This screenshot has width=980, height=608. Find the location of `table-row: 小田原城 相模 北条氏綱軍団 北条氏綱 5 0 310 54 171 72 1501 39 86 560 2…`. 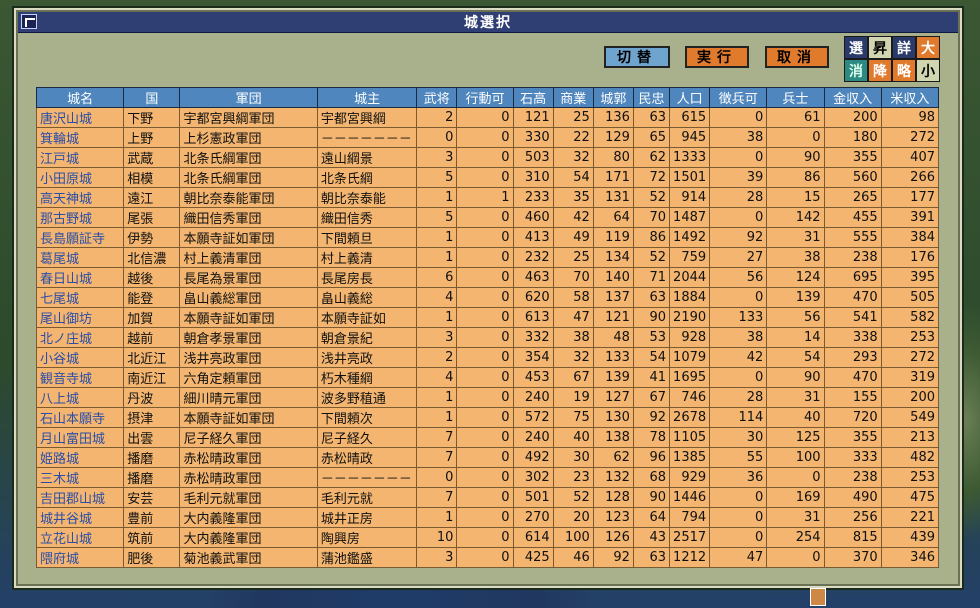

table-row: 小田原城 相模 北条氏綱軍団 北条氏綱 5 0 310 54 171 72 1501 39 86 560 2… is located at coordinates (487, 177).